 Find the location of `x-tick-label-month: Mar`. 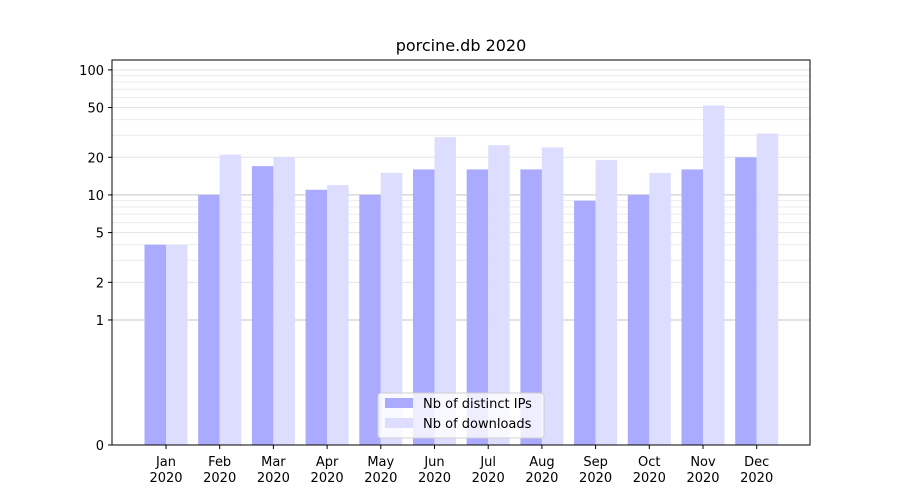

x-tick-label-month: Mar is located at coordinates (273, 462).